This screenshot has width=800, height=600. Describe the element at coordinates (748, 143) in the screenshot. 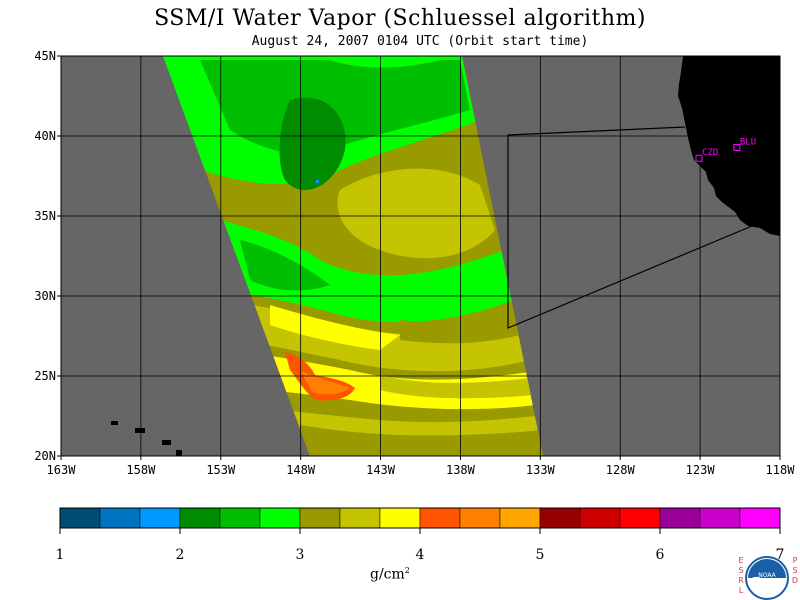

I see `station-label: BLU` at that location.